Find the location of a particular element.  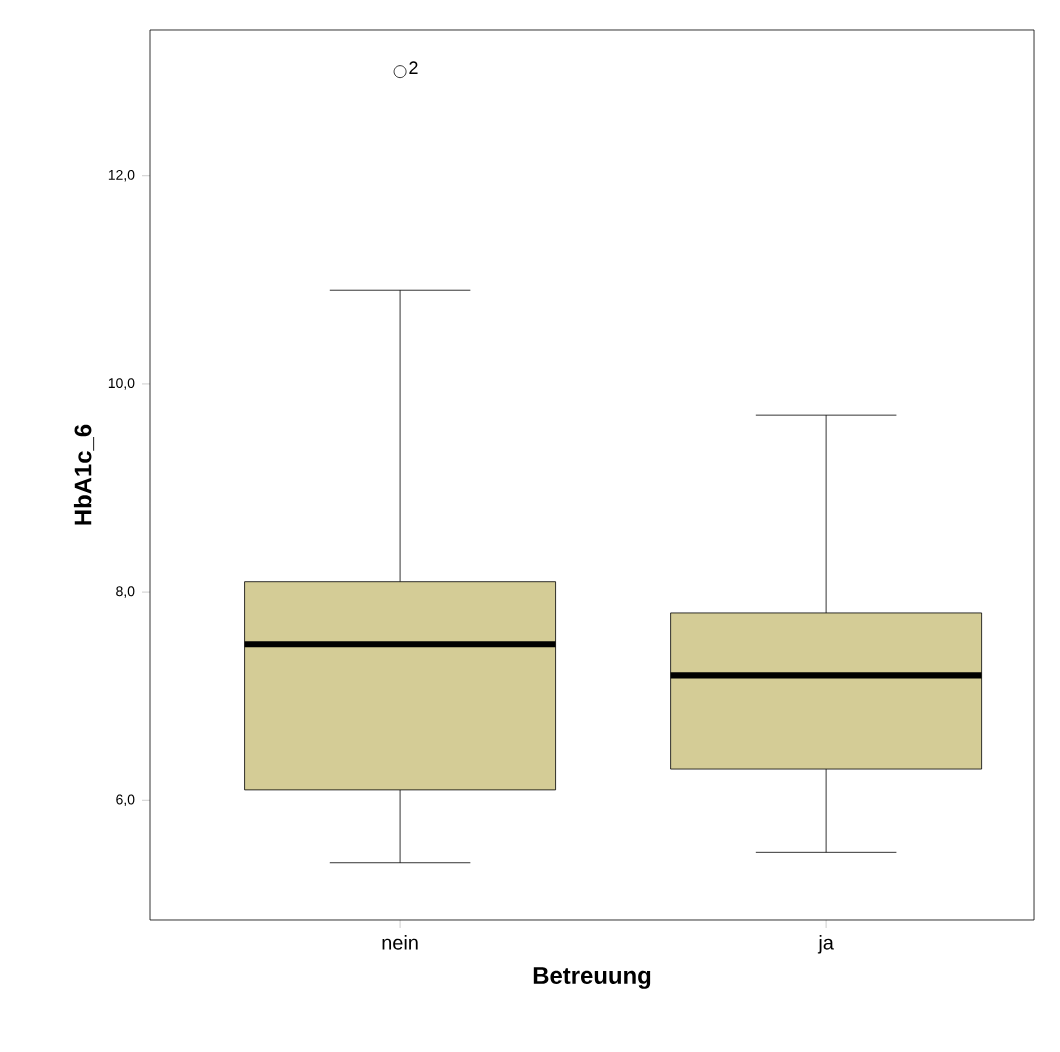

y-axis-title: HbA1c_6 is located at coordinates (84, 474).